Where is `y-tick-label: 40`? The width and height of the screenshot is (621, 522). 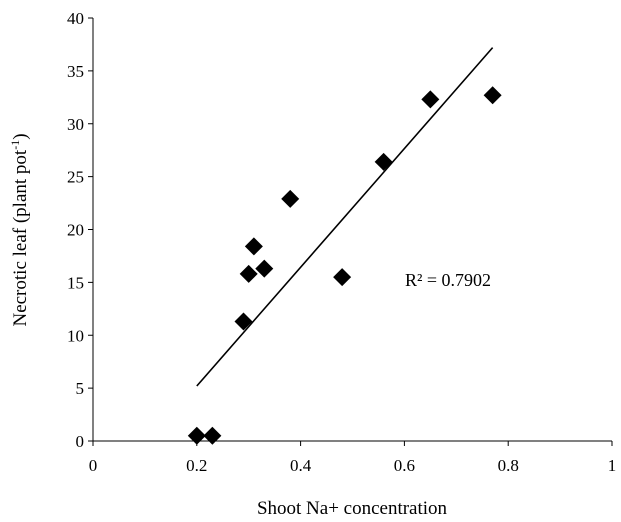
y-tick-label: 40 is located at coordinates (75, 18).